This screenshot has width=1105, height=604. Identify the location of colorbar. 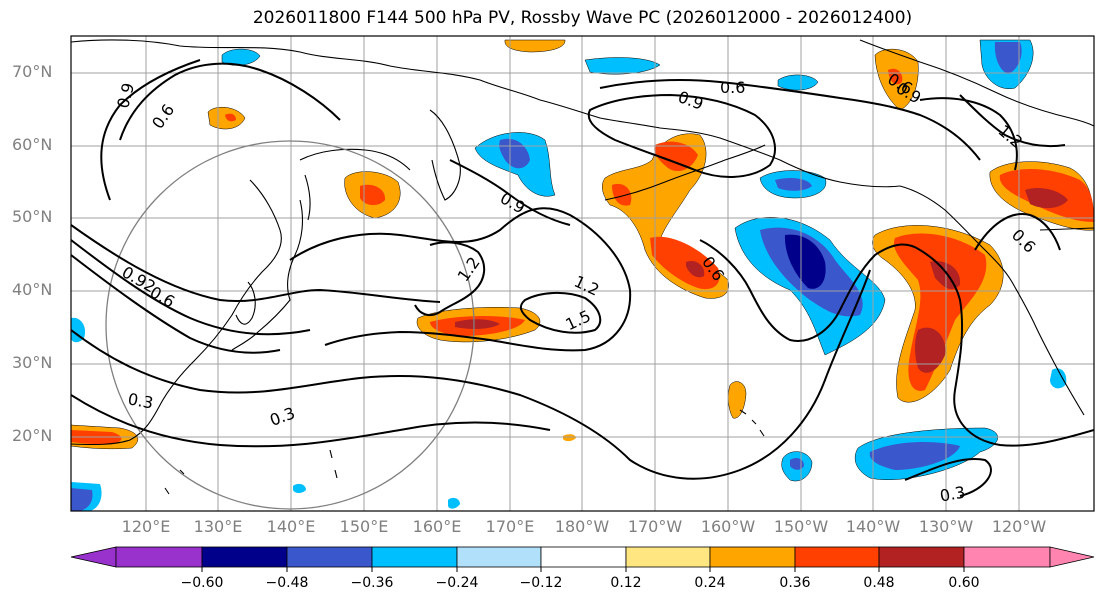
(582, 559).